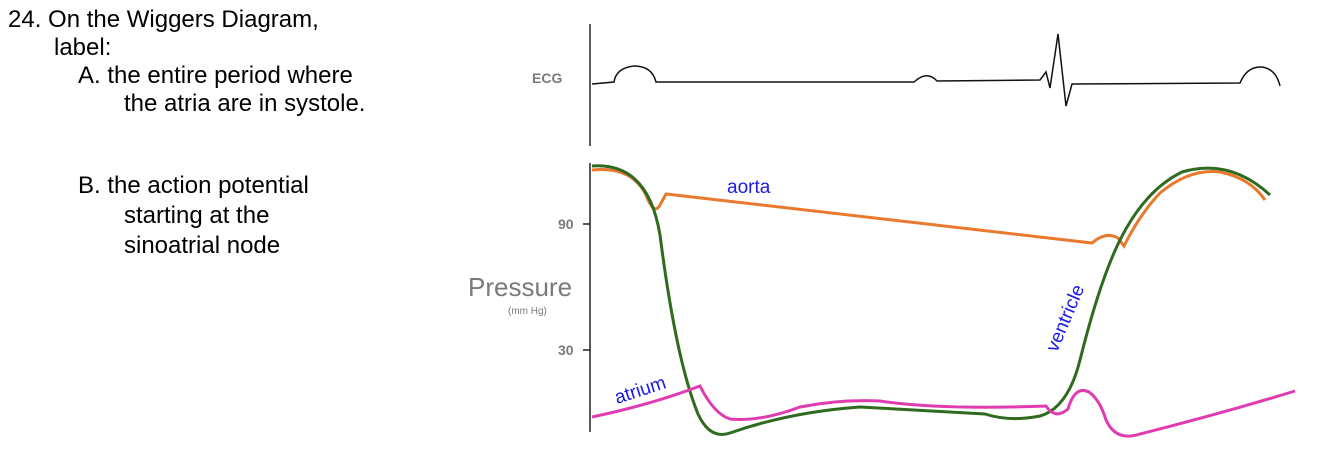  Describe the element at coordinates (929, 208) in the screenshot. I see `aorta-pressure-trace` at that location.